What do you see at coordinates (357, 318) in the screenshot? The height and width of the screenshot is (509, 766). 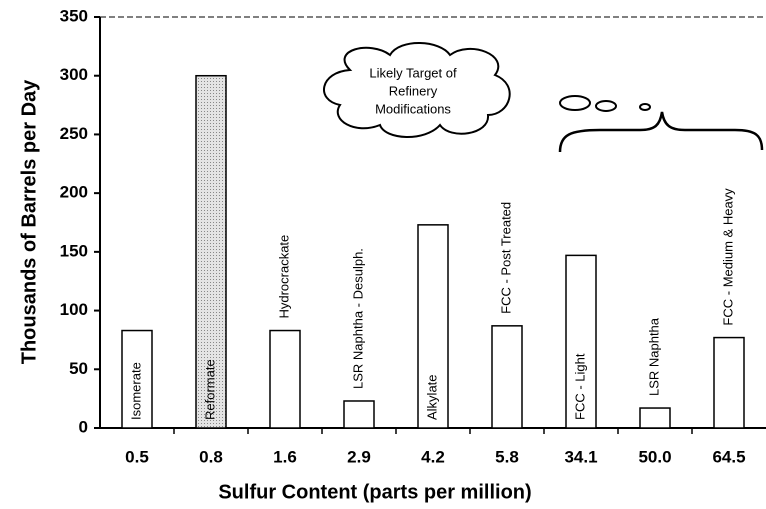 I see `bar-label: LSR Naphtha - Desulph.` at bounding box center [357, 318].